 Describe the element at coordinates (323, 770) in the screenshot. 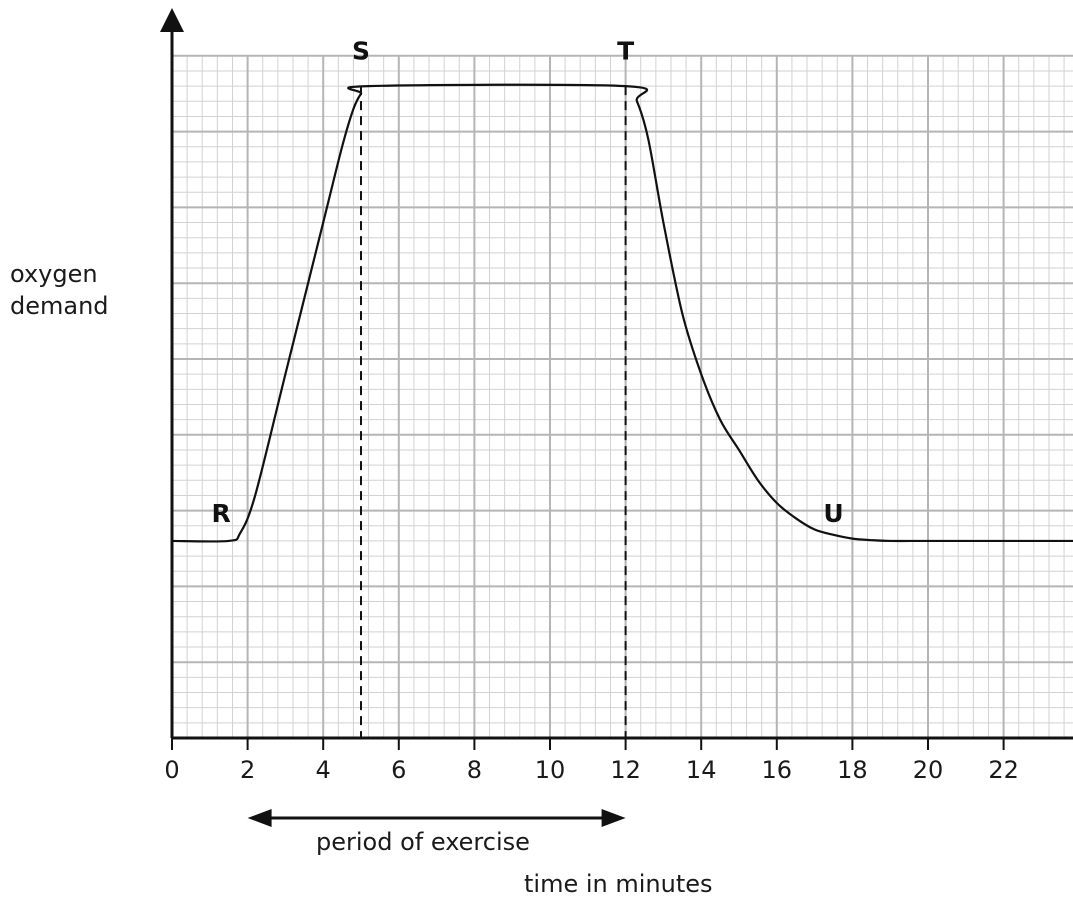

I see `x-tick-label: 4` at that location.